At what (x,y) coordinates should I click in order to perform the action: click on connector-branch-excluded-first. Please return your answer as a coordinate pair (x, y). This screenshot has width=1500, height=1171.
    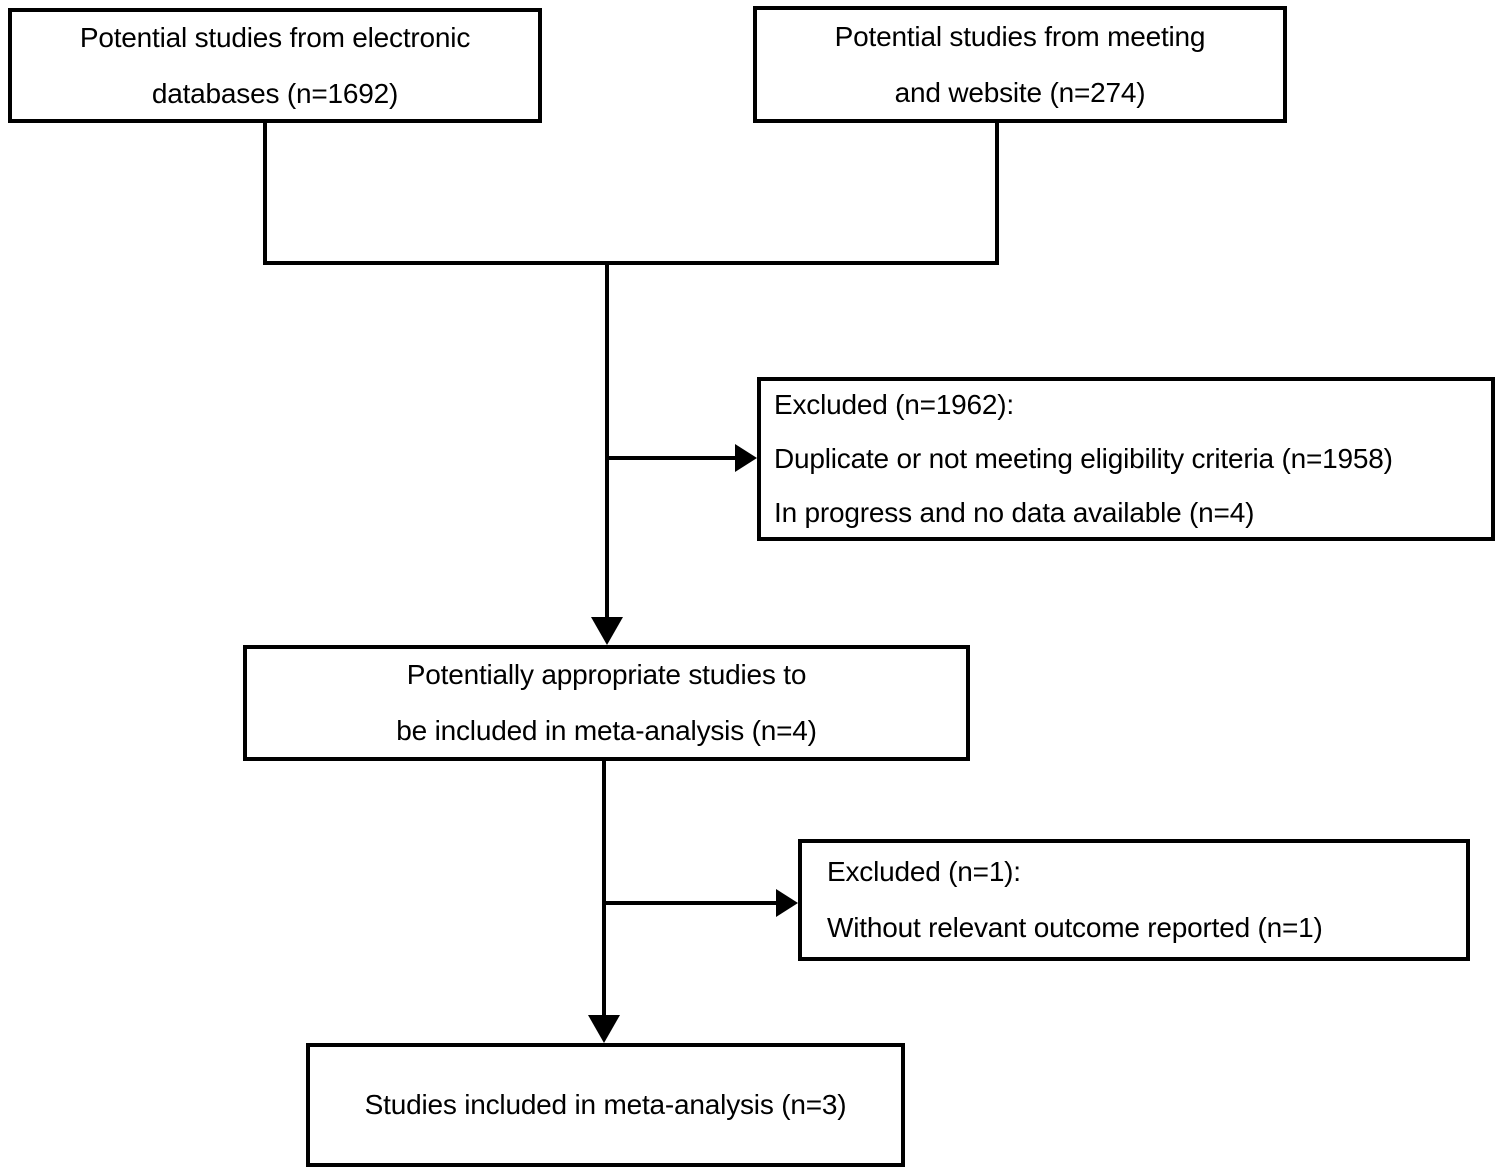
    Looking at the image, I should click on (671, 458).